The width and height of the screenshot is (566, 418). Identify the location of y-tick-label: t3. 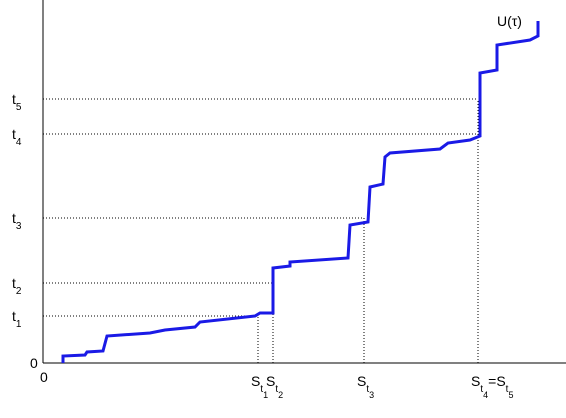
(17, 221).